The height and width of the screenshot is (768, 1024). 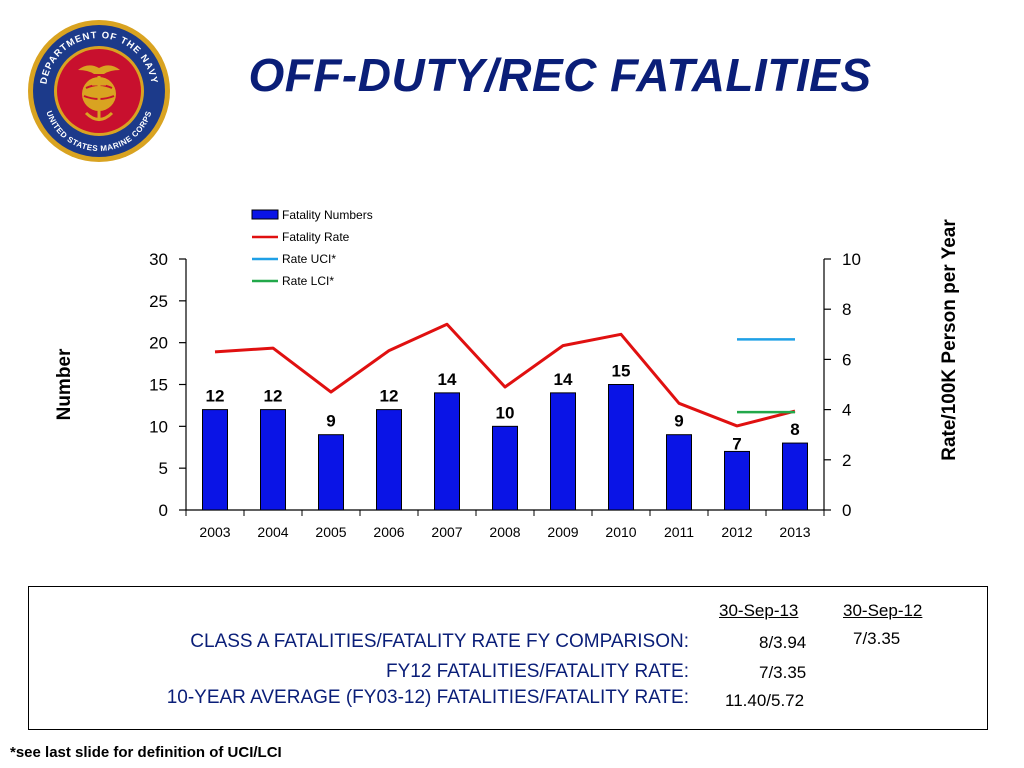 What do you see at coordinates (446, 532) in the screenshot?
I see `x-axis-tick-label: 2007` at bounding box center [446, 532].